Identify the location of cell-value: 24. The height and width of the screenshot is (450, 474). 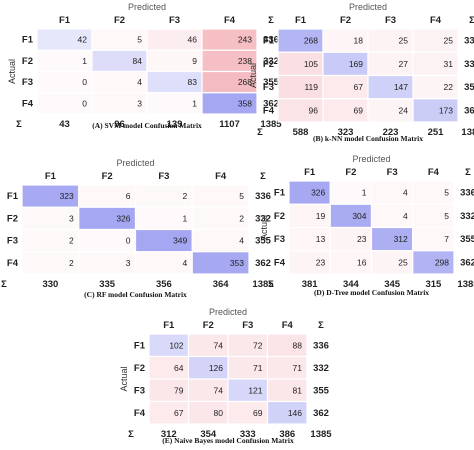
(404, 110).